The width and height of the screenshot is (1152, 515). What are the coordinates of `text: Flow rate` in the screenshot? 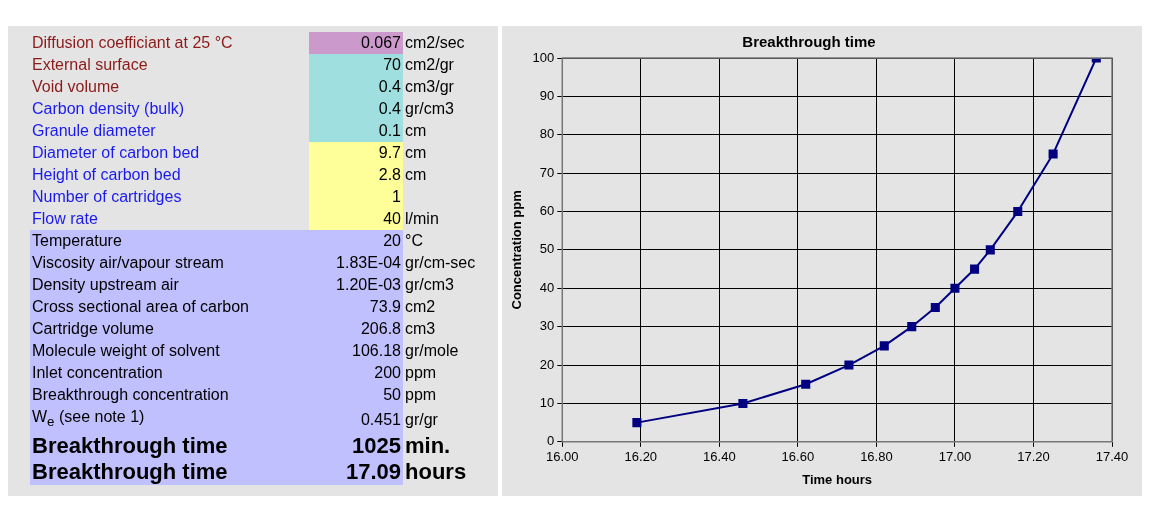 It's located at (169, 219).